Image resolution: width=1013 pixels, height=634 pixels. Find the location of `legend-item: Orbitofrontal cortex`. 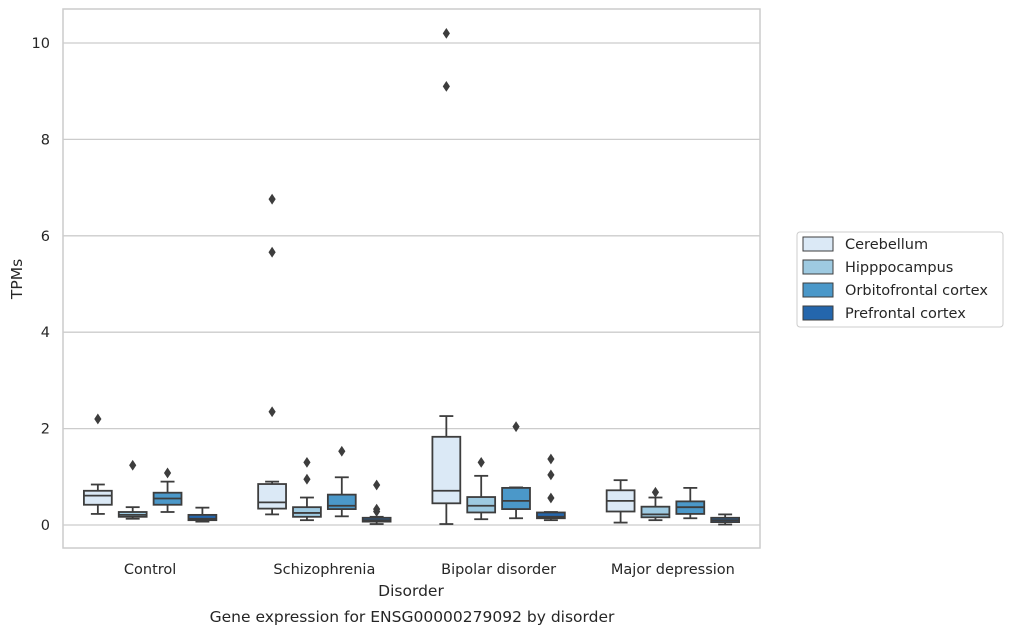

legend-item: Orbitofrontal cortex is located at coordinates (895, 290).